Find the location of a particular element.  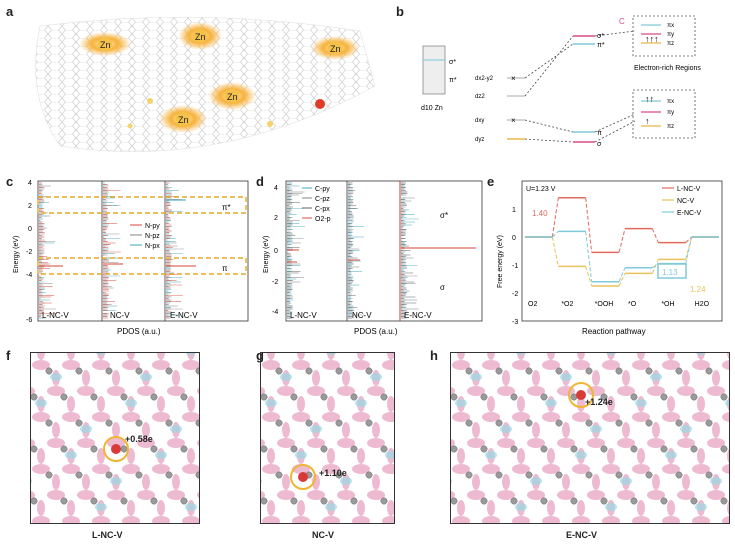

sigma-star-label: σ* is located at coordinates (452, 62).